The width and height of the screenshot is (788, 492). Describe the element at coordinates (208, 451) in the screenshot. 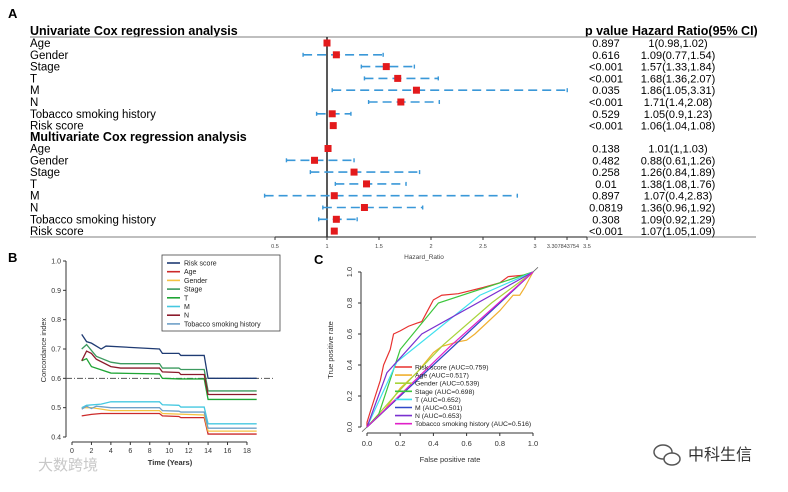

I see `x-tick-label: 14` at that location.